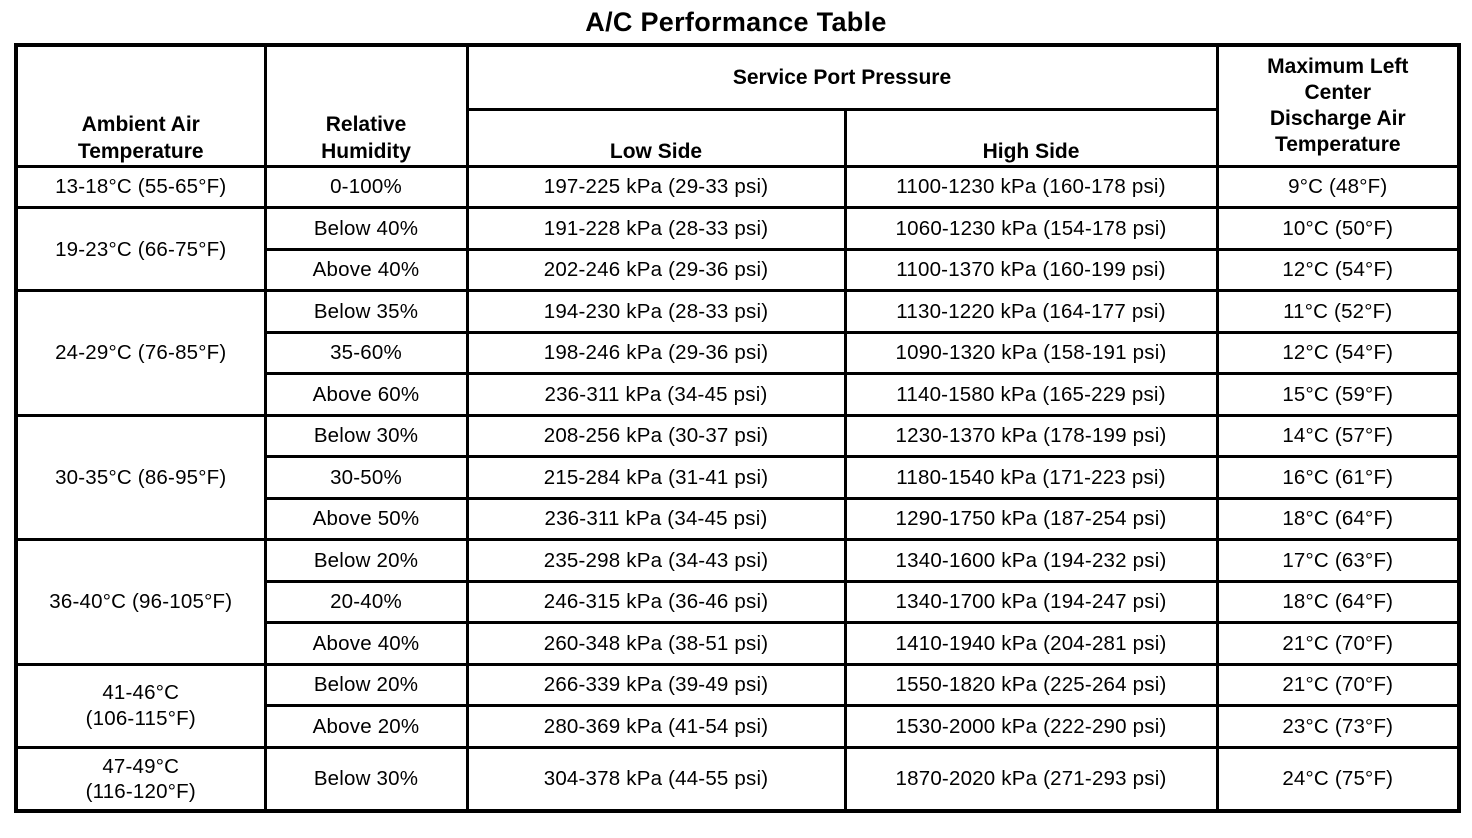 This screenshot has width=1472, height=838. What do you see at coordinates (366, 353) in the screenshot?
I see `relative-humidity-cell: 35-60%` at bounding box center [366, 353].